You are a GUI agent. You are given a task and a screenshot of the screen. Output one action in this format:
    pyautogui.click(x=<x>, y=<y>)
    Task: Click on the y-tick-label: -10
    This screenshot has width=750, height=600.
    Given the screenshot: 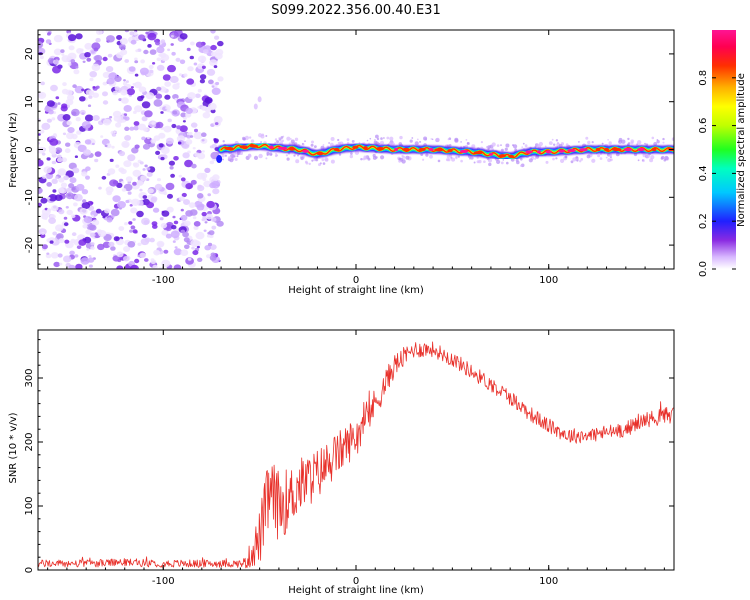 What is the action you would take?
    pyautogui.click(x=29, y=197)
    